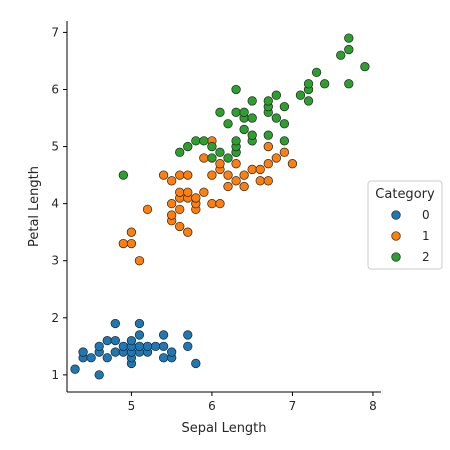 Image resolution: width=450 pixels, height=450 pixels. I want to click on legend-label-0: 0, so click(426, 215).